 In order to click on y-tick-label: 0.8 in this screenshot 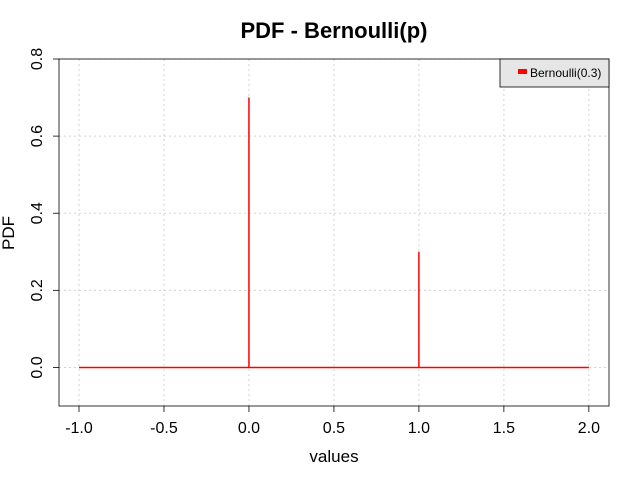, I will do `click(37, 59)`.